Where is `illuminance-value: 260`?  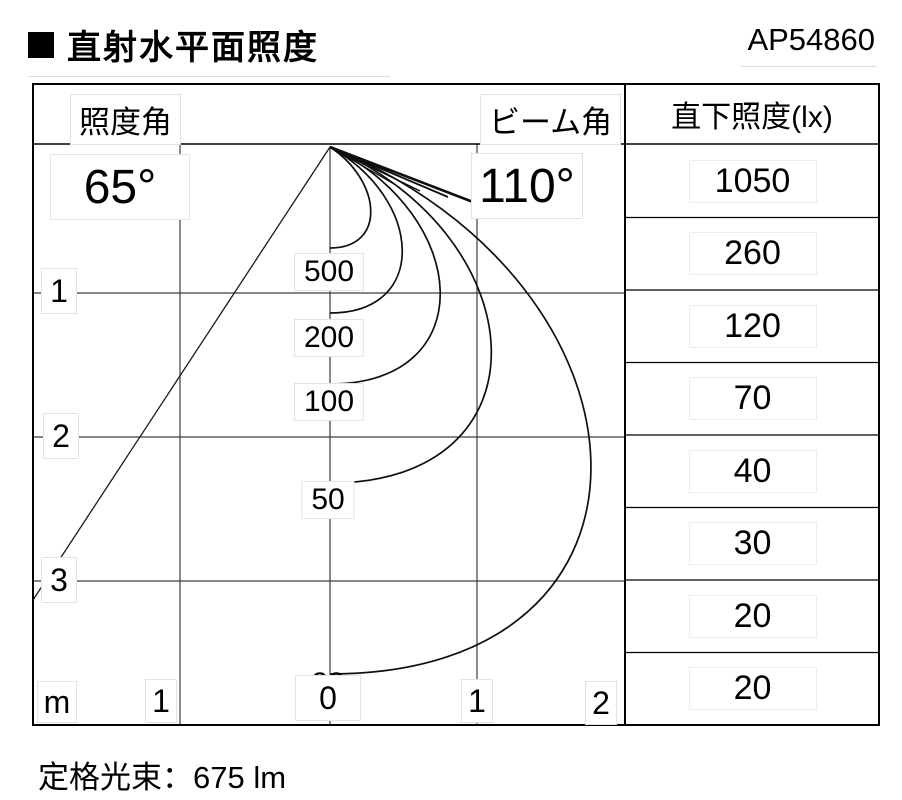 illuminance-value: 260 is located at coordinates (752, 254).